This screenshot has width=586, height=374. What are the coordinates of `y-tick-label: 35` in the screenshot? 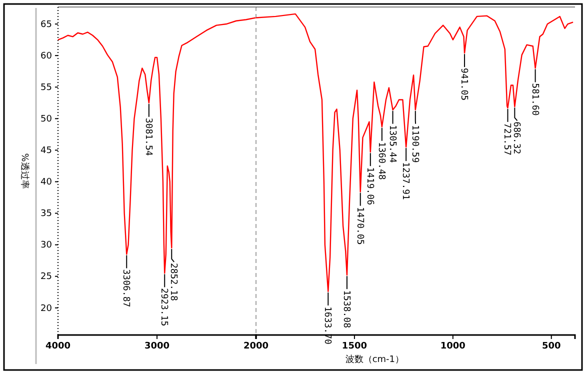 It's located at (46, 214).